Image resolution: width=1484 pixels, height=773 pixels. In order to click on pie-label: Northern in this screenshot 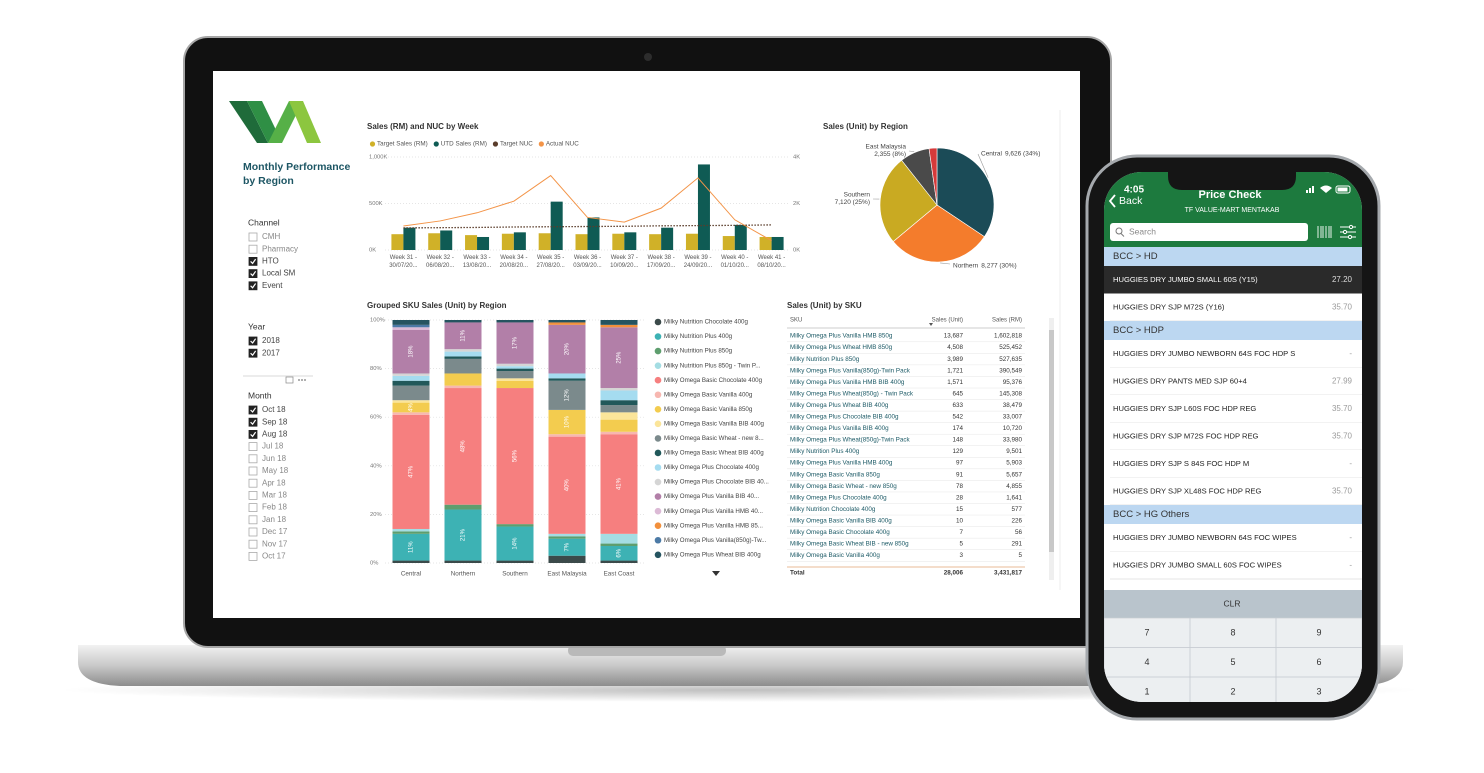, I will do `click(966, 266)`.